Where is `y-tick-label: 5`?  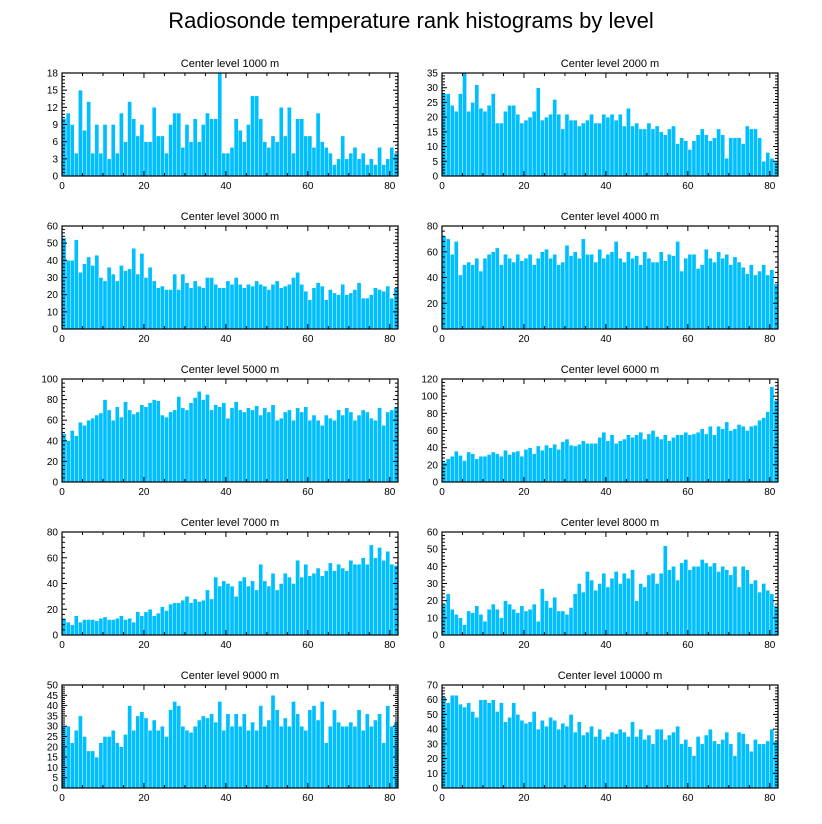
y-tick-label: 5 is located at coordinates (435, 162).